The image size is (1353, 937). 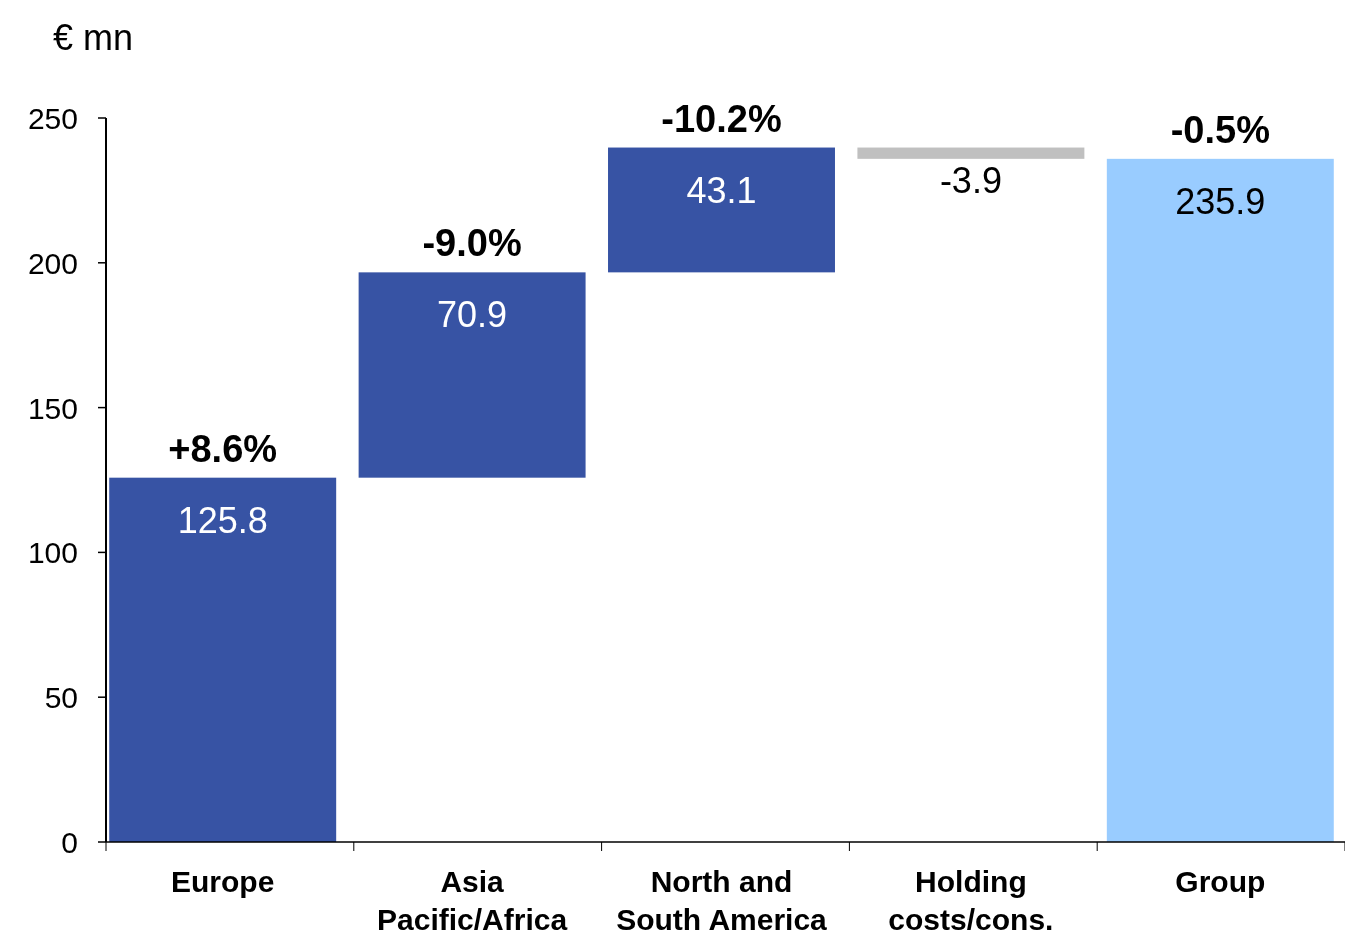 What do you see at coordinates (472, 243) in the screenshot?
I see `annotation: -9.0%` at bounding box center [472, 243].